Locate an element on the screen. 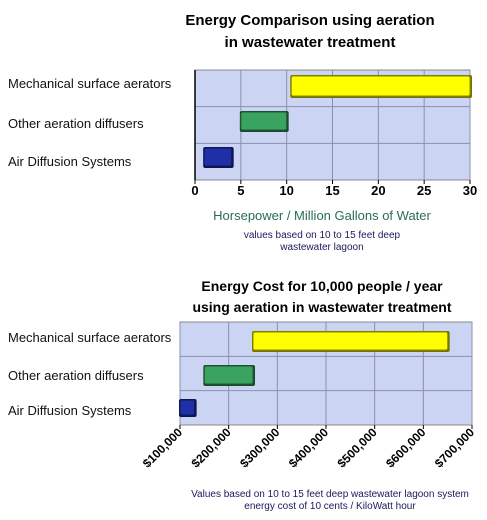 The height and width of the screenshot is (520, 487). x-tick-label: 5 is located at coordinates (240, 190).